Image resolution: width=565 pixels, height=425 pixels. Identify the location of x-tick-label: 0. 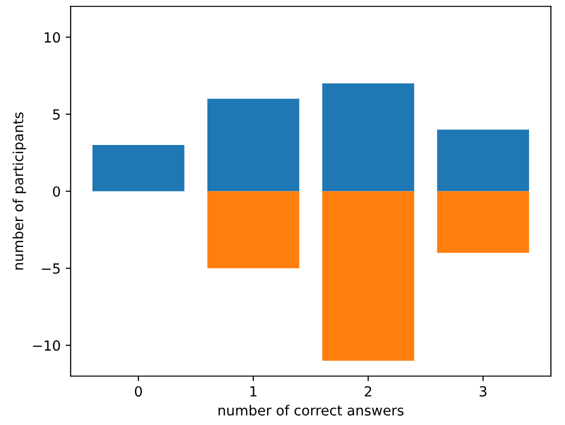
(138, 391).